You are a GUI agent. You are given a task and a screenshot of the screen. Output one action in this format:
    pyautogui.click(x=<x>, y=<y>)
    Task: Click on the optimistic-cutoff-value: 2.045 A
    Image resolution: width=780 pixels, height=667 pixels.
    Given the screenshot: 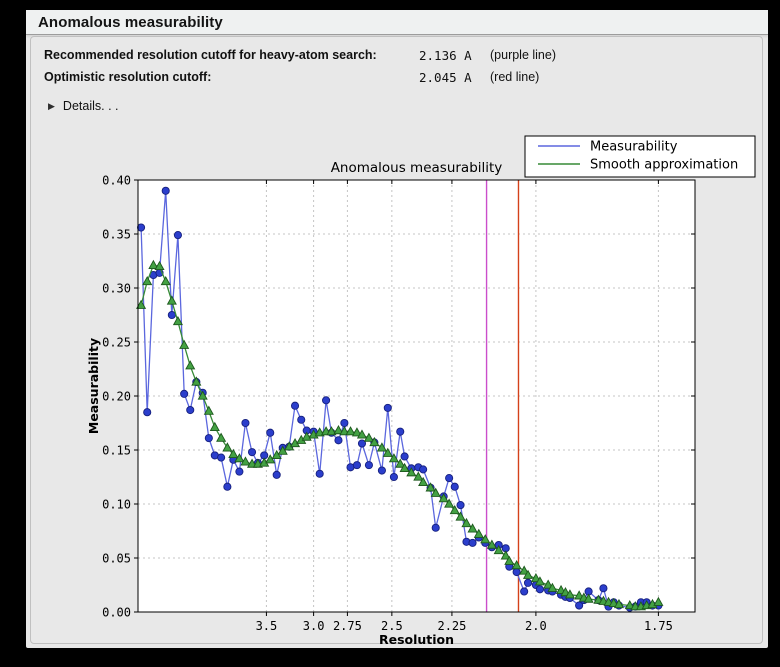 What is the action you would take?
    pyautogui.click(x=445, y=77)
    